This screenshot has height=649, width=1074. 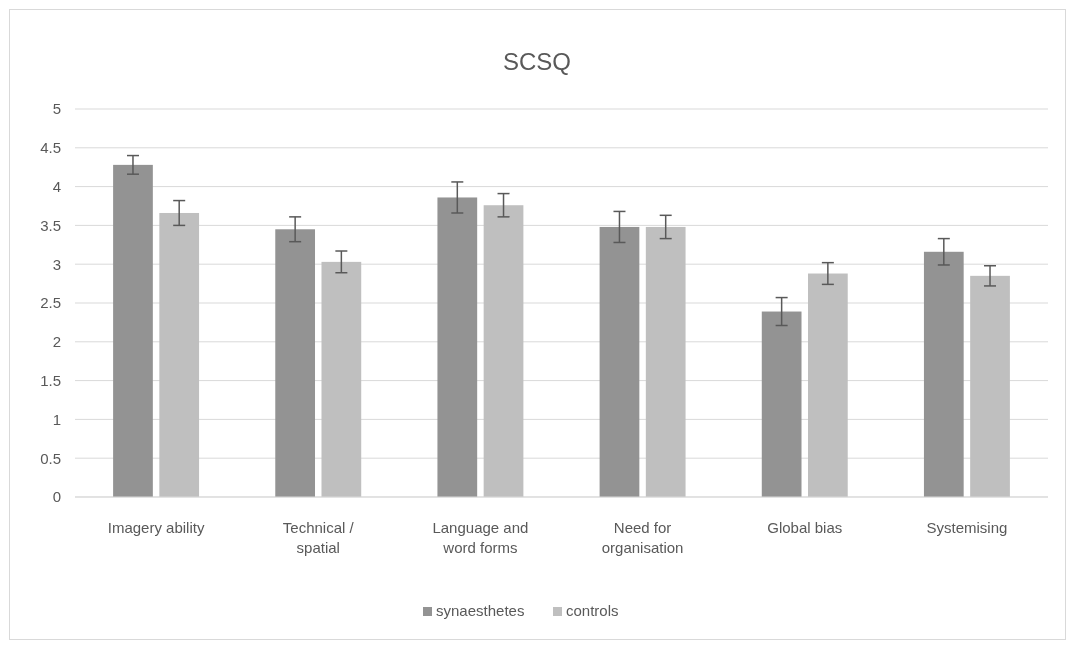 What do you see at coordinates (56, 109) in the screenshot?
I see `y-tick-label: 5` at bounding box center [56, 109].